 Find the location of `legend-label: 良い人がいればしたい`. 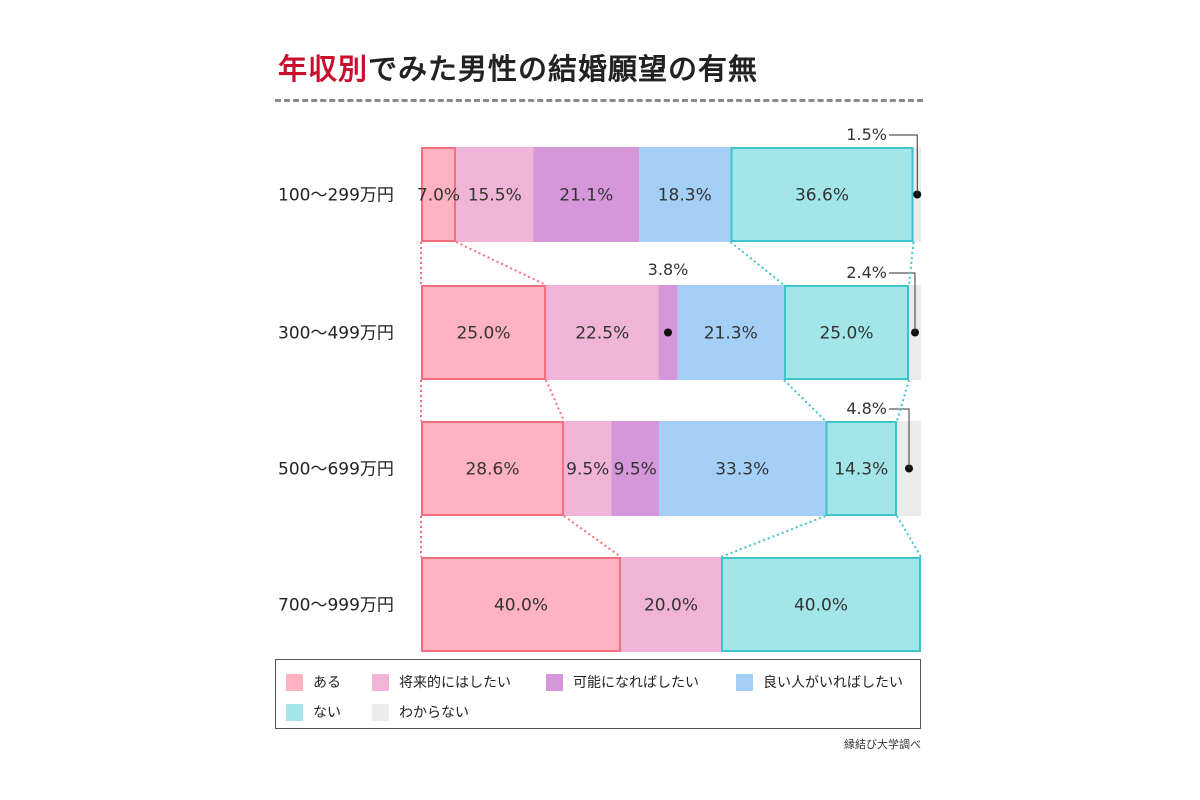

legend-label: 良い人がいればしたい is located at coordinates (833, 683).